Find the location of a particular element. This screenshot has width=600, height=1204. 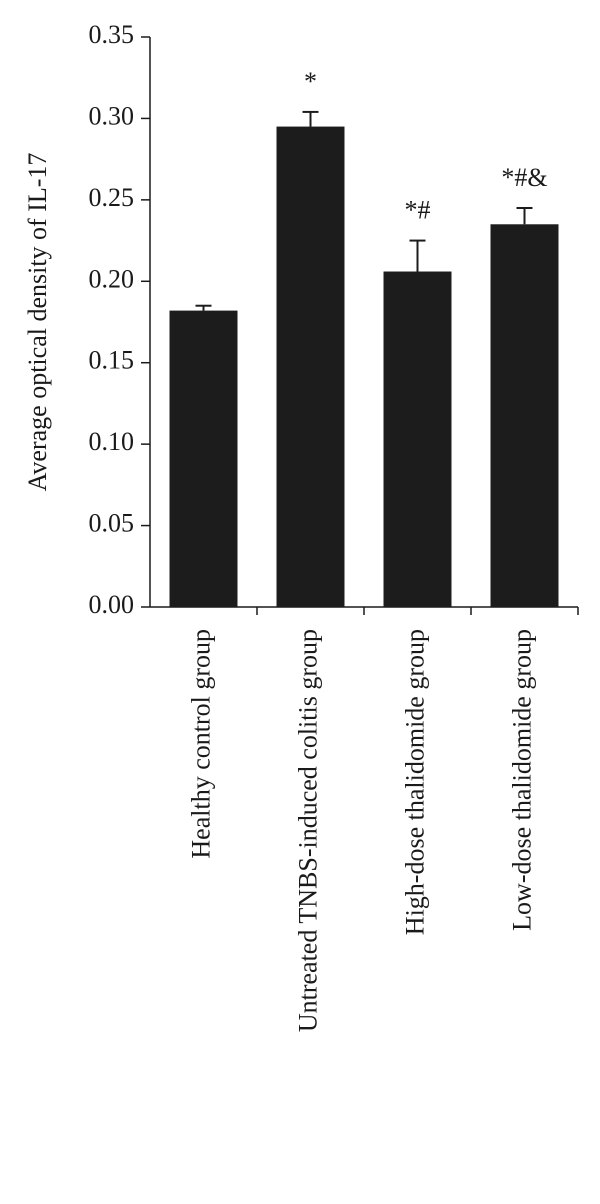

y-tick-label: 0.25 is located at coordinates (112, 197).